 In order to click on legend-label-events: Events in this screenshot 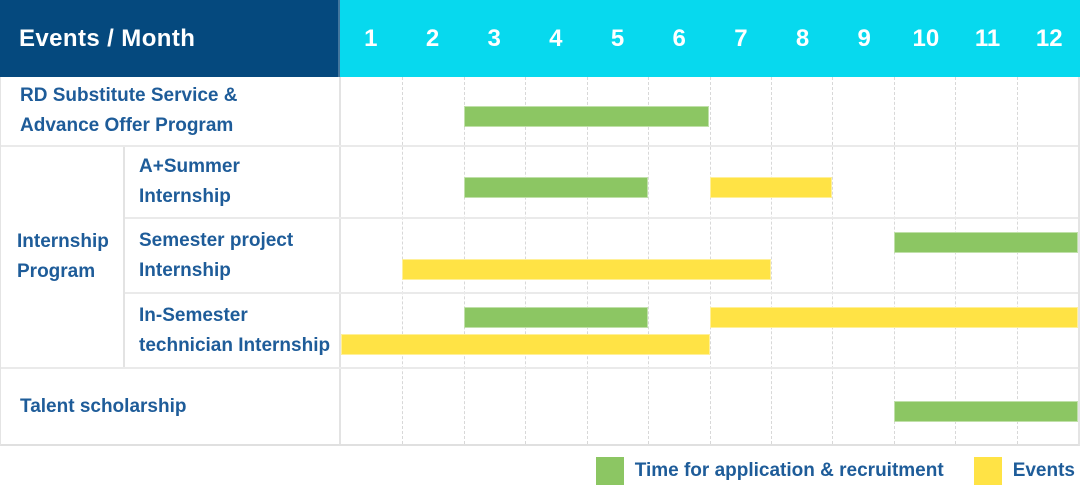, I will do `click(1043, 470)`.